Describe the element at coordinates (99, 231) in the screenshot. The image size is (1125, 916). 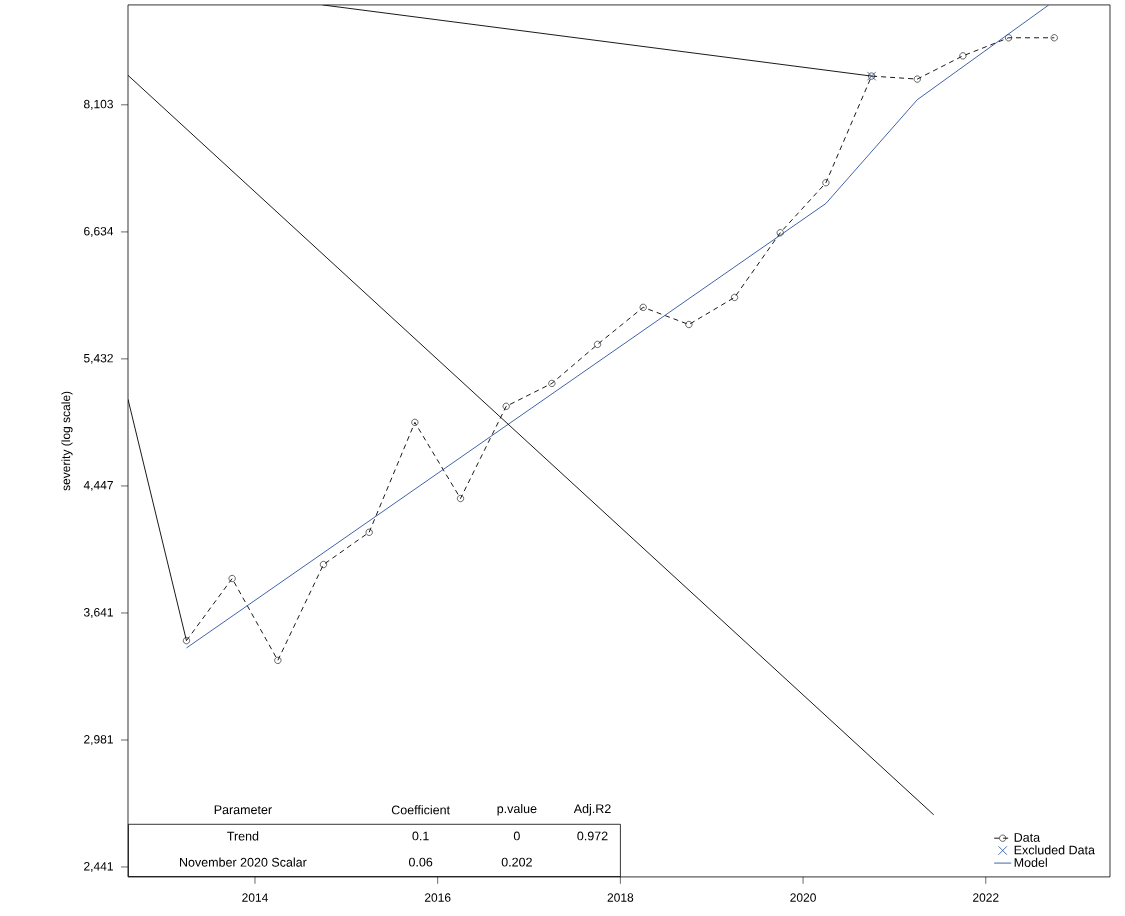
I see `y-tick-label: 6,634` at that location.